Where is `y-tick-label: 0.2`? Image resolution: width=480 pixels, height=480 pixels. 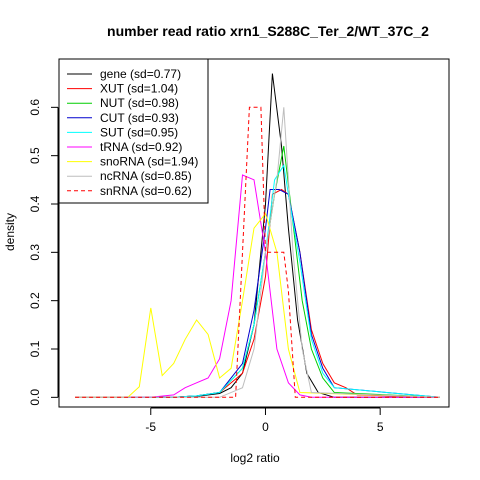 y-tick-label: 0.2 is located at coordinates (35, 300).